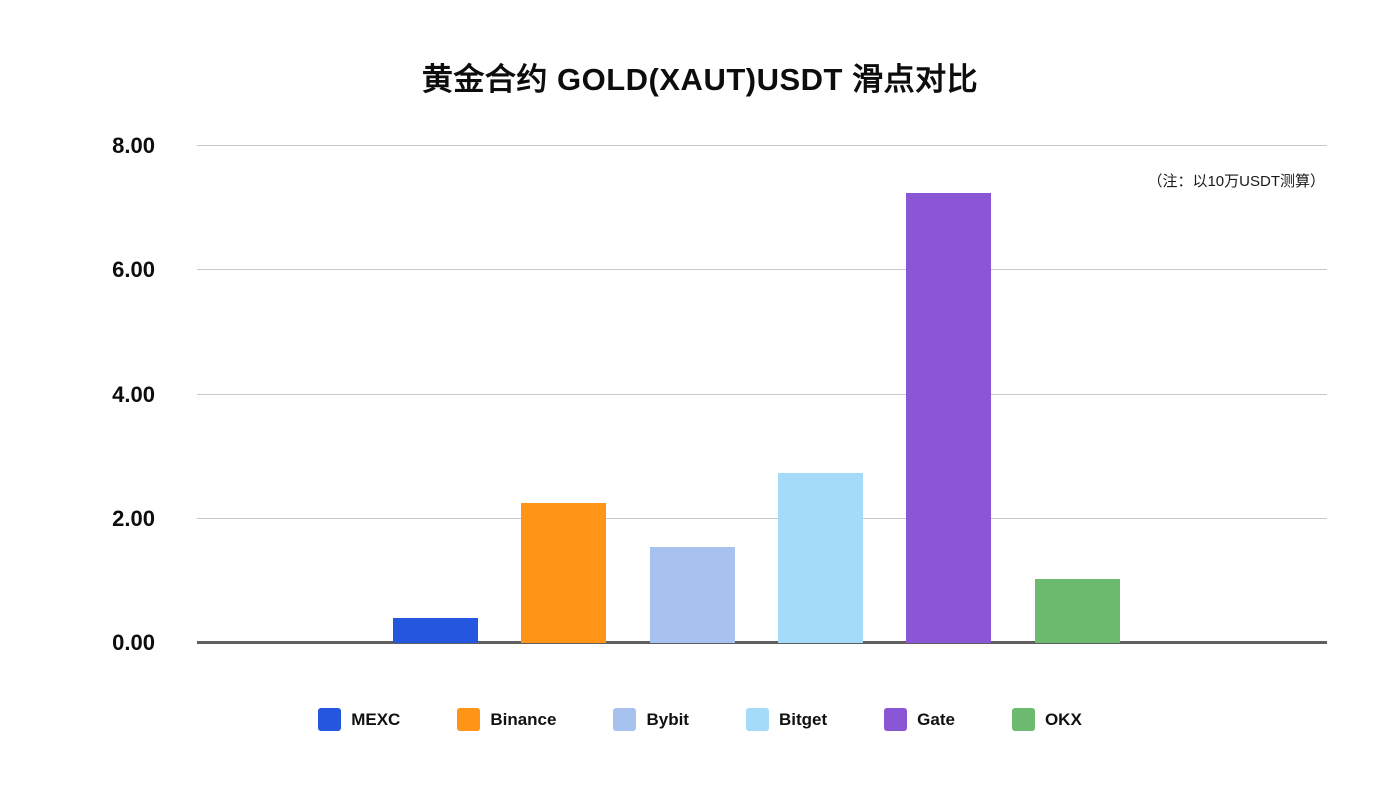  I want to click on chart-title: 黄金合约 GOLD(XAUT)USDT 滑点对比, so click(700, 79).